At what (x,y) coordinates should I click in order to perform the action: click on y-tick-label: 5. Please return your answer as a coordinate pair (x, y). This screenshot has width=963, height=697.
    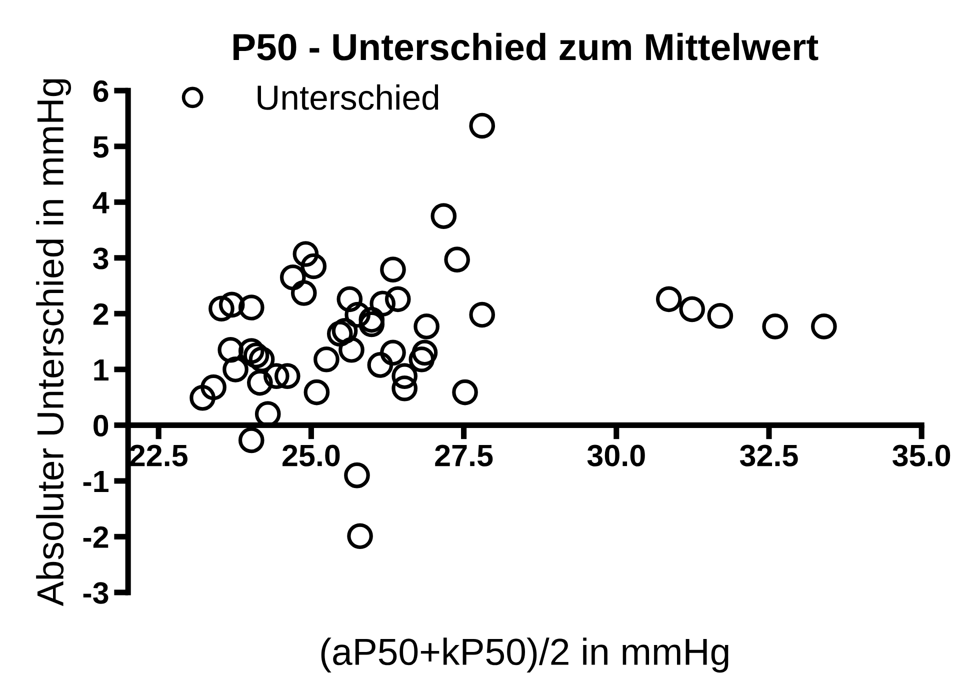
    Looking at the image, I should click on (100, 147).